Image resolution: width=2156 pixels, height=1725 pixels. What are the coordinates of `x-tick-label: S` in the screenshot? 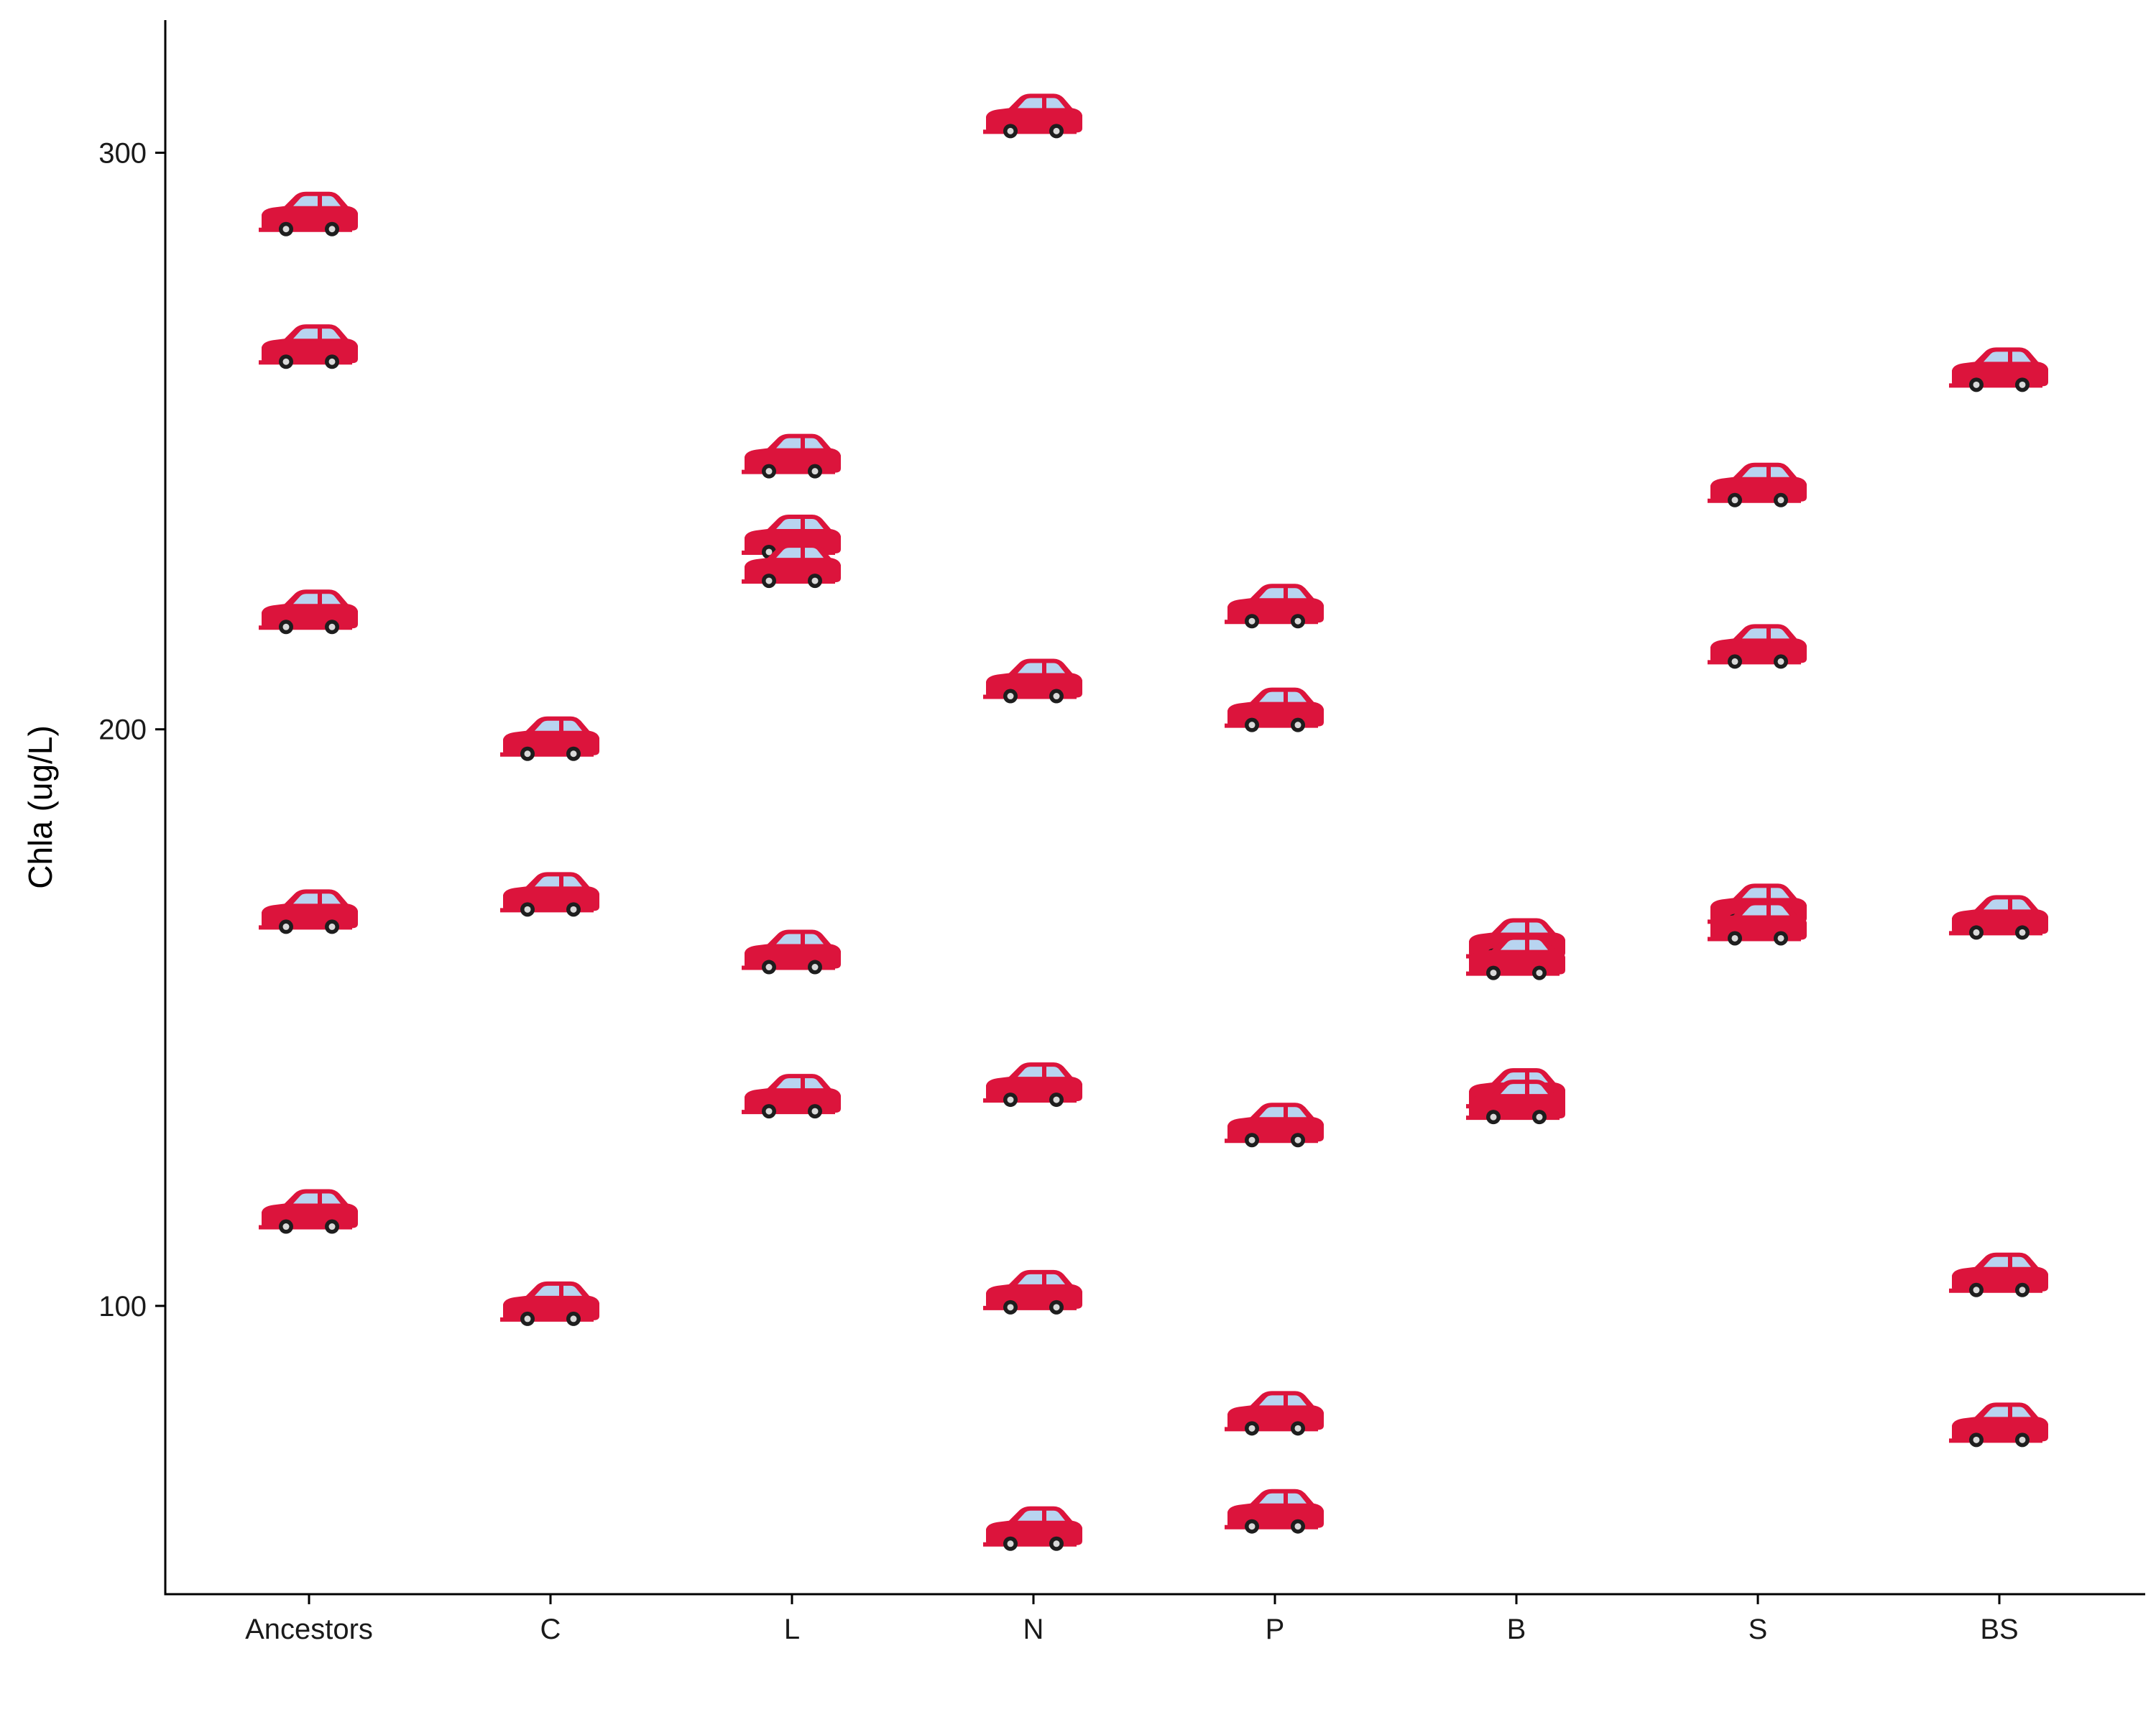 It's located at (1758, 1629).